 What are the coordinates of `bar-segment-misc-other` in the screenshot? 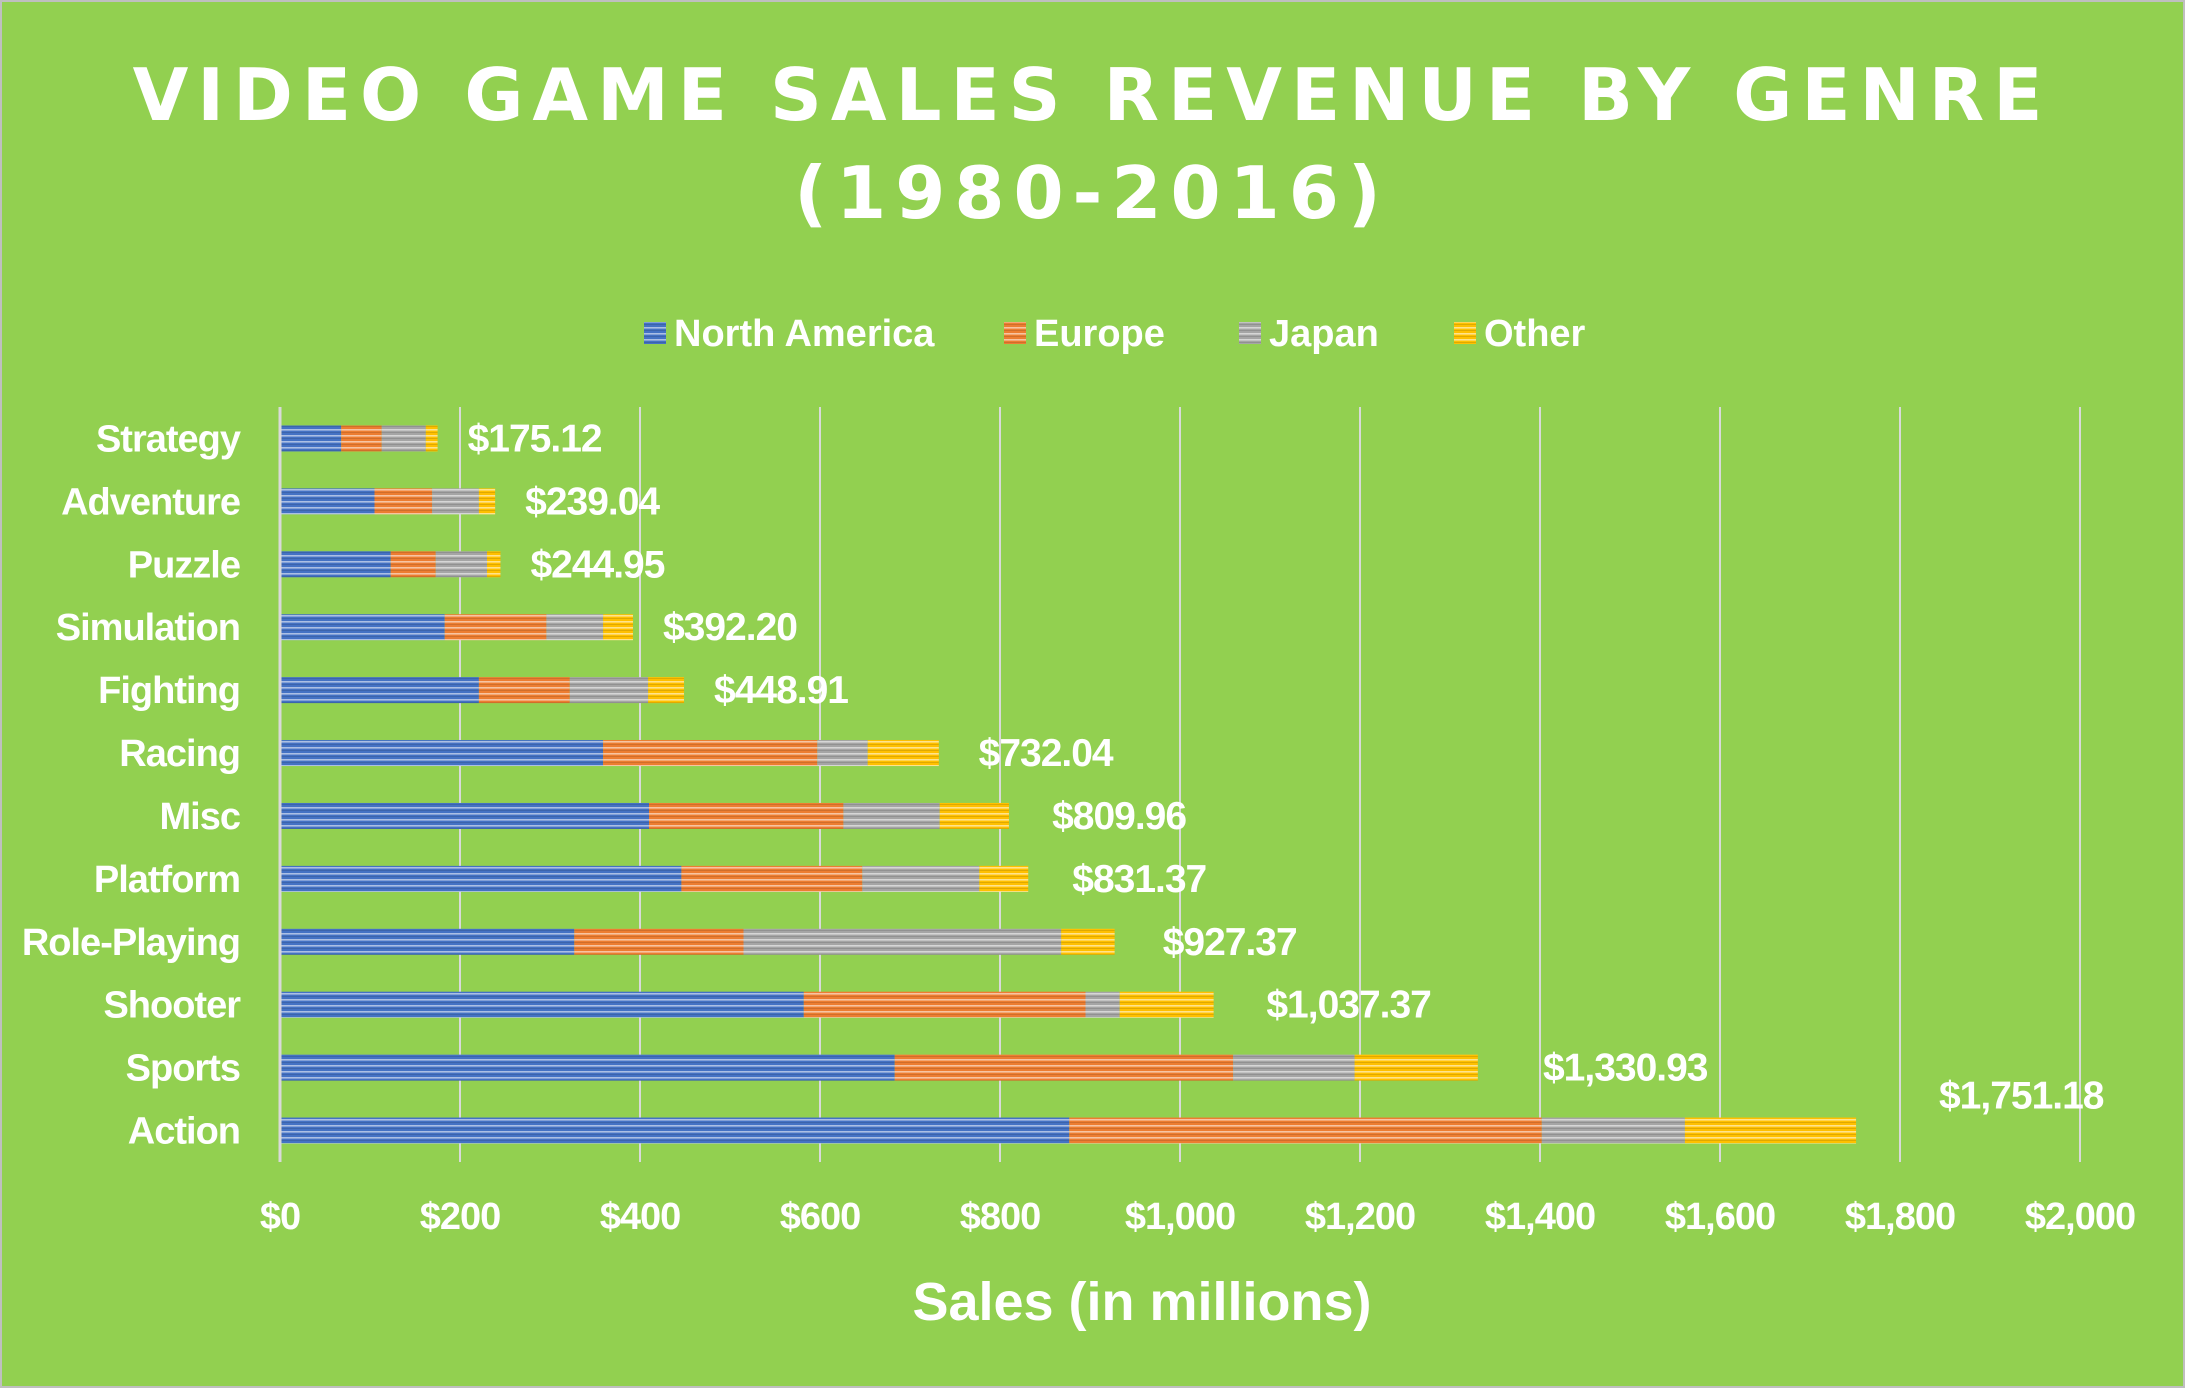 It's located at (974, 815).